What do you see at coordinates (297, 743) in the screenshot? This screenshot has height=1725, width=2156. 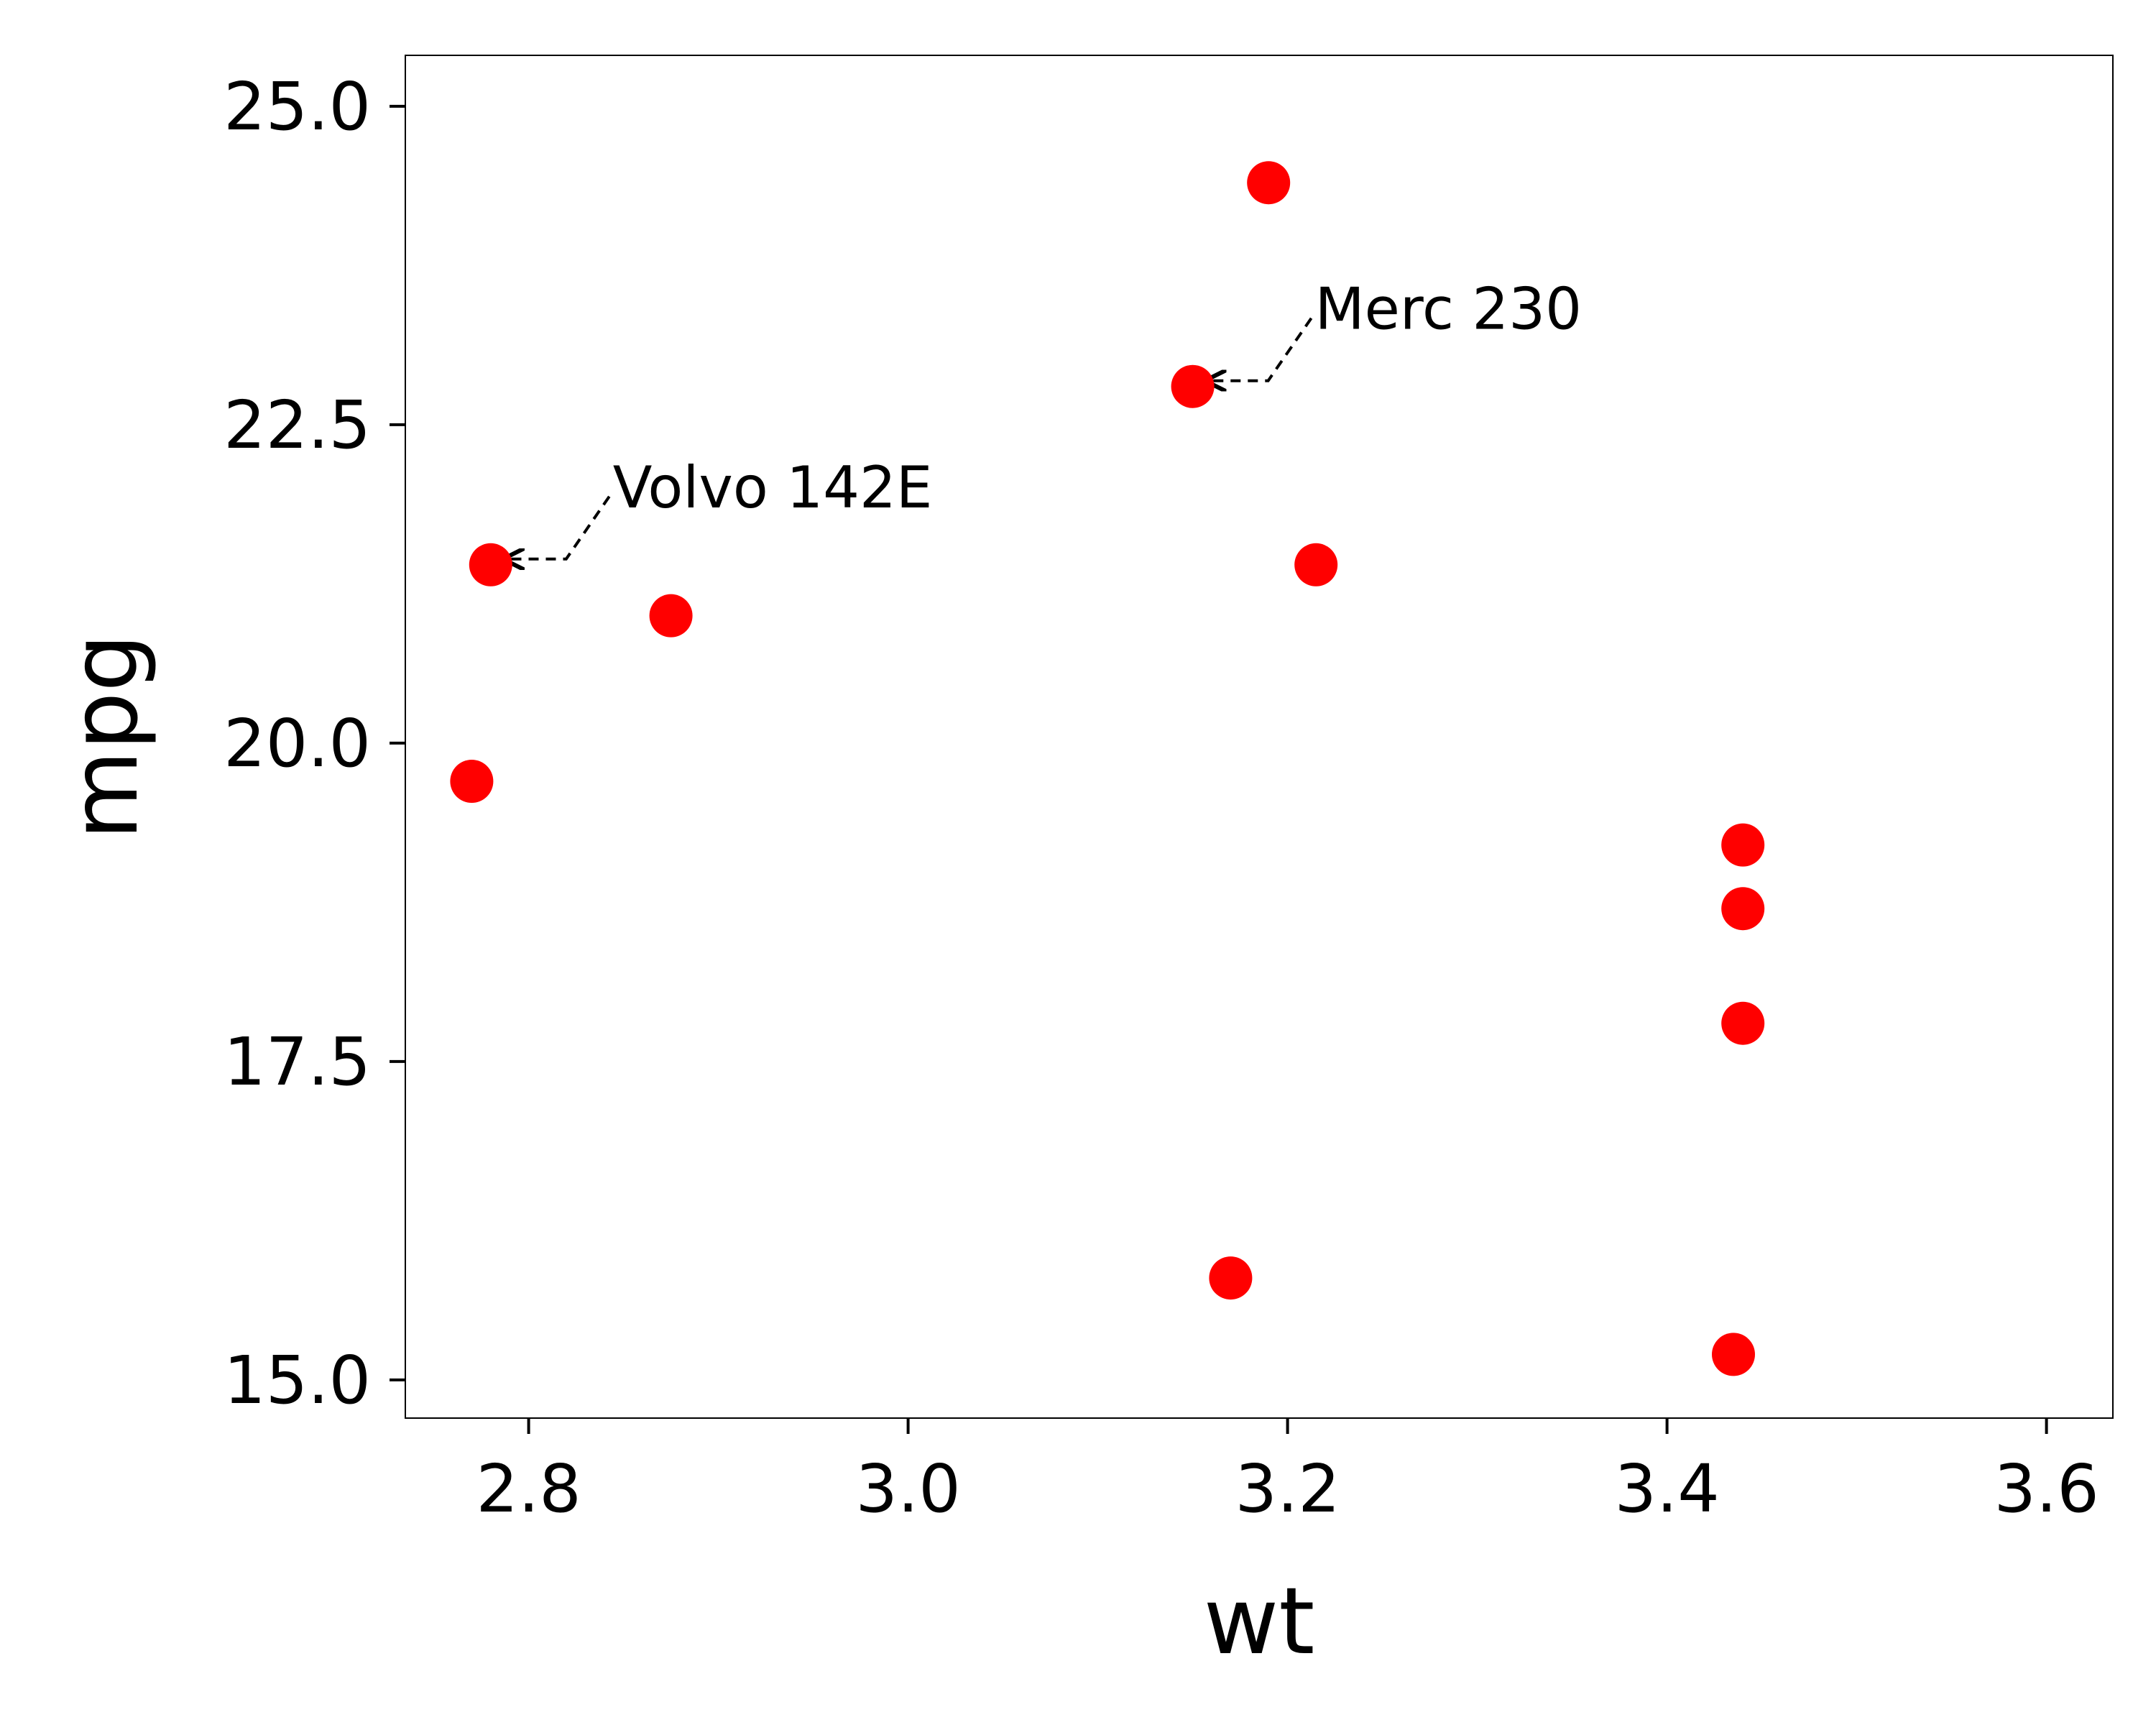 I see `y-tick-label: 20.0` at bounding box center [297, 743].